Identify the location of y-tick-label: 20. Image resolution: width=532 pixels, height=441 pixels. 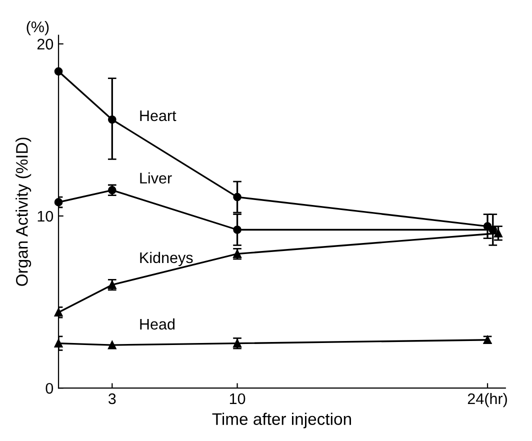
(45, 44).